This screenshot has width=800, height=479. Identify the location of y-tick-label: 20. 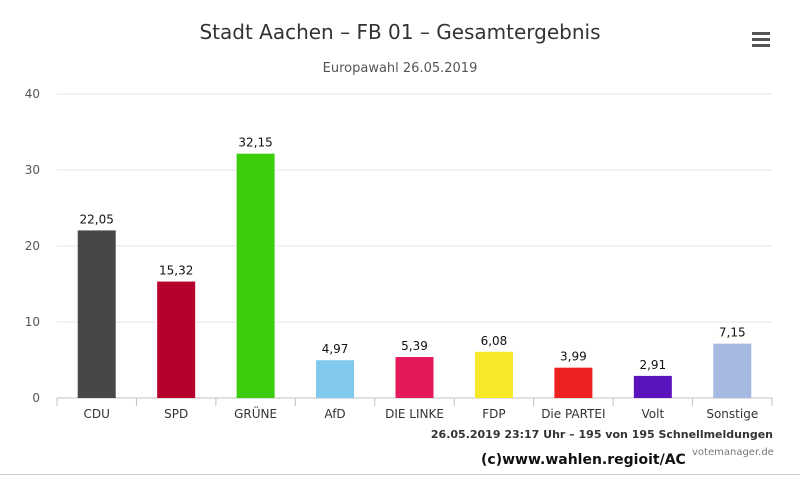
(32, 246).